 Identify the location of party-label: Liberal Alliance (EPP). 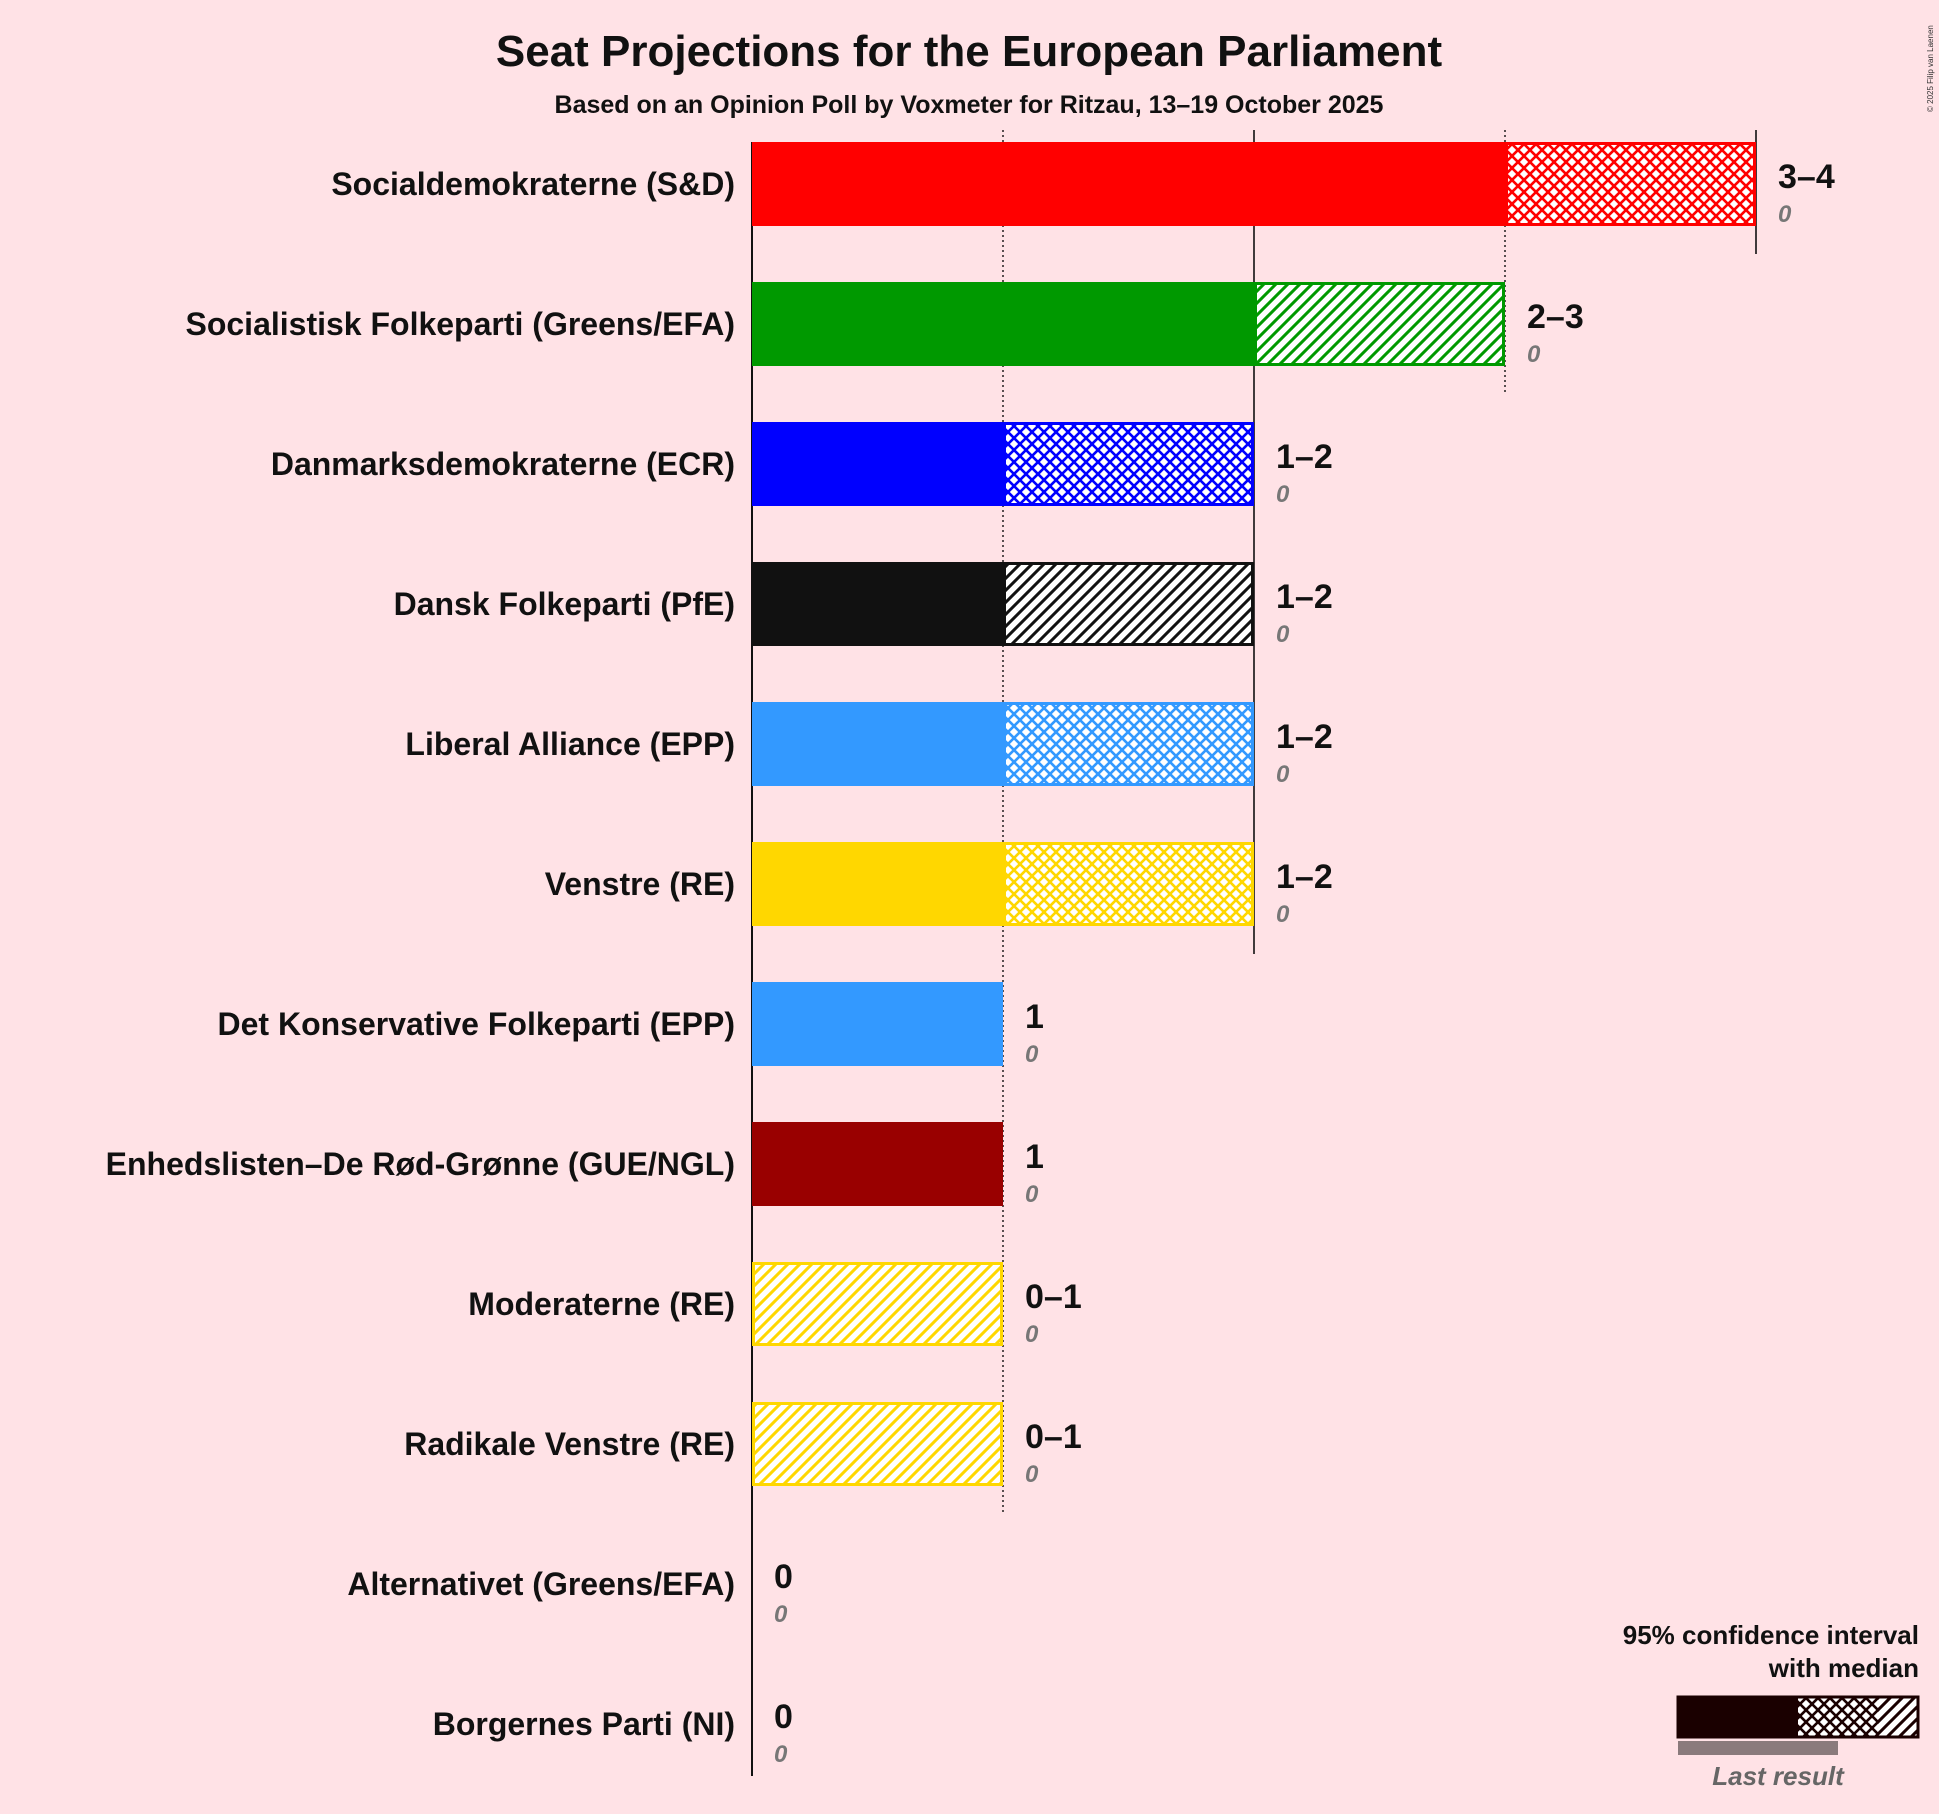
(570, 744).